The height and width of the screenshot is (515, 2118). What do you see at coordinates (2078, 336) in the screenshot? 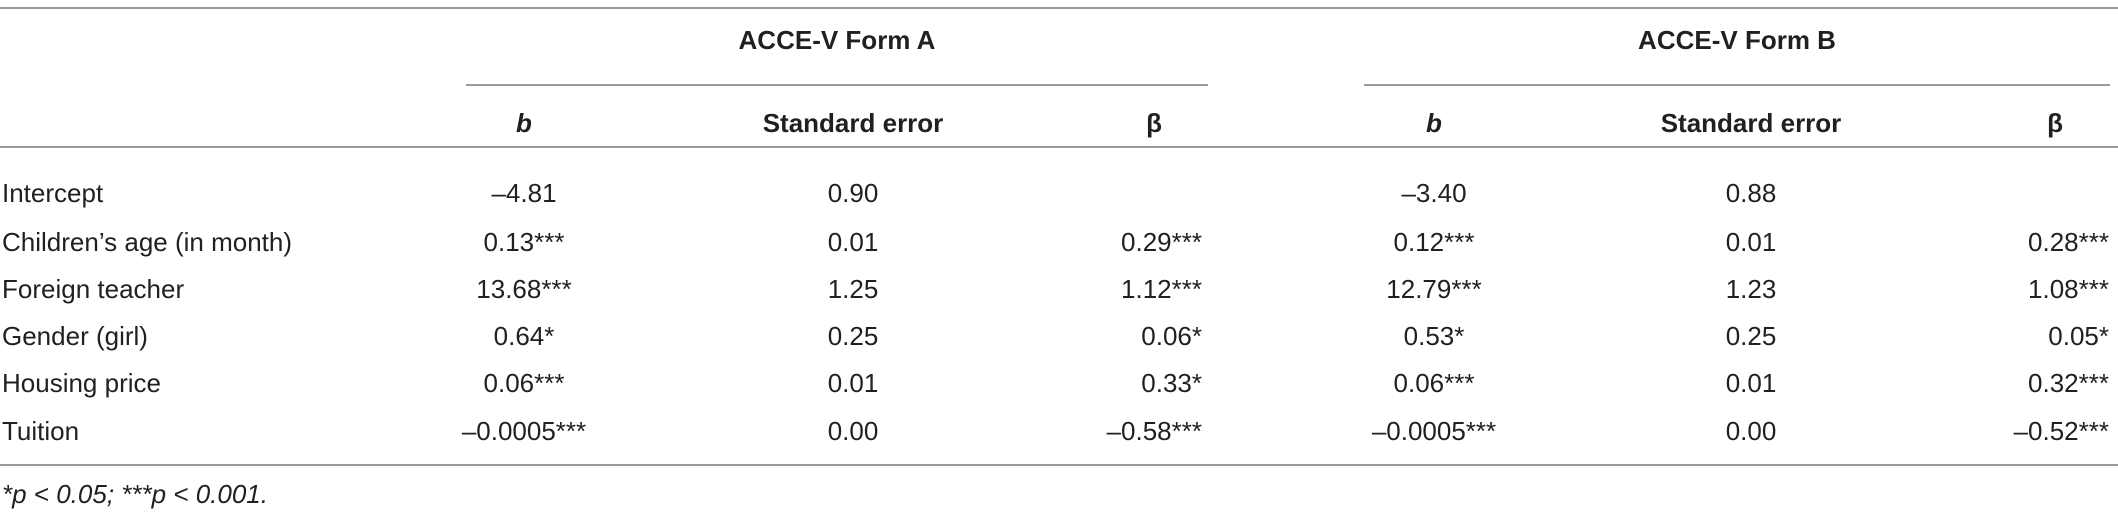
I see `cell: 0.05*` at bounding box center [2078, 336].